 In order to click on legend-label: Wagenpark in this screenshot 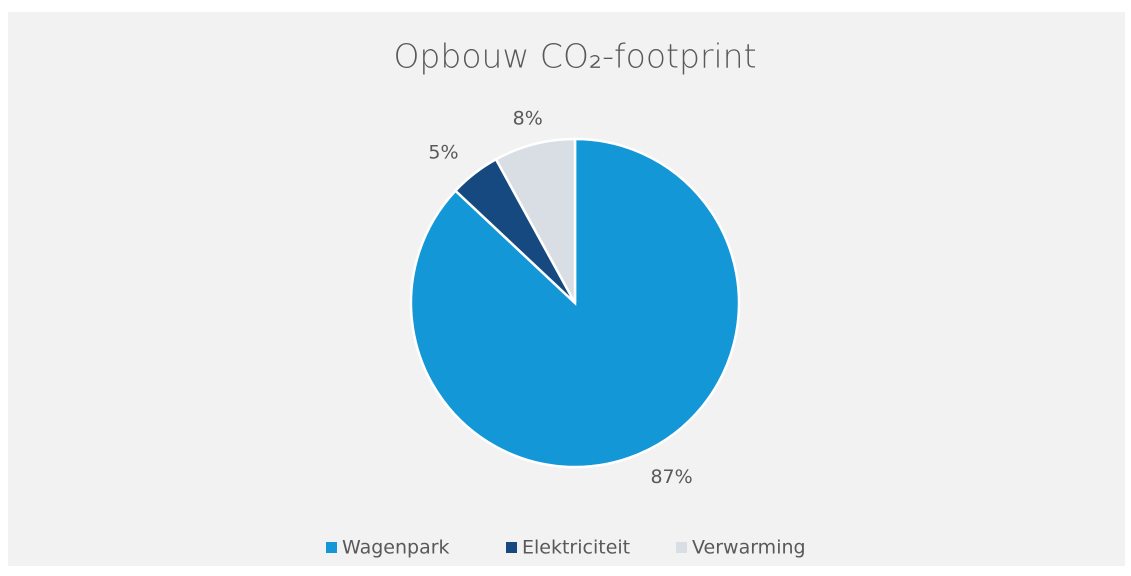, I will do `click(396, 548)`.